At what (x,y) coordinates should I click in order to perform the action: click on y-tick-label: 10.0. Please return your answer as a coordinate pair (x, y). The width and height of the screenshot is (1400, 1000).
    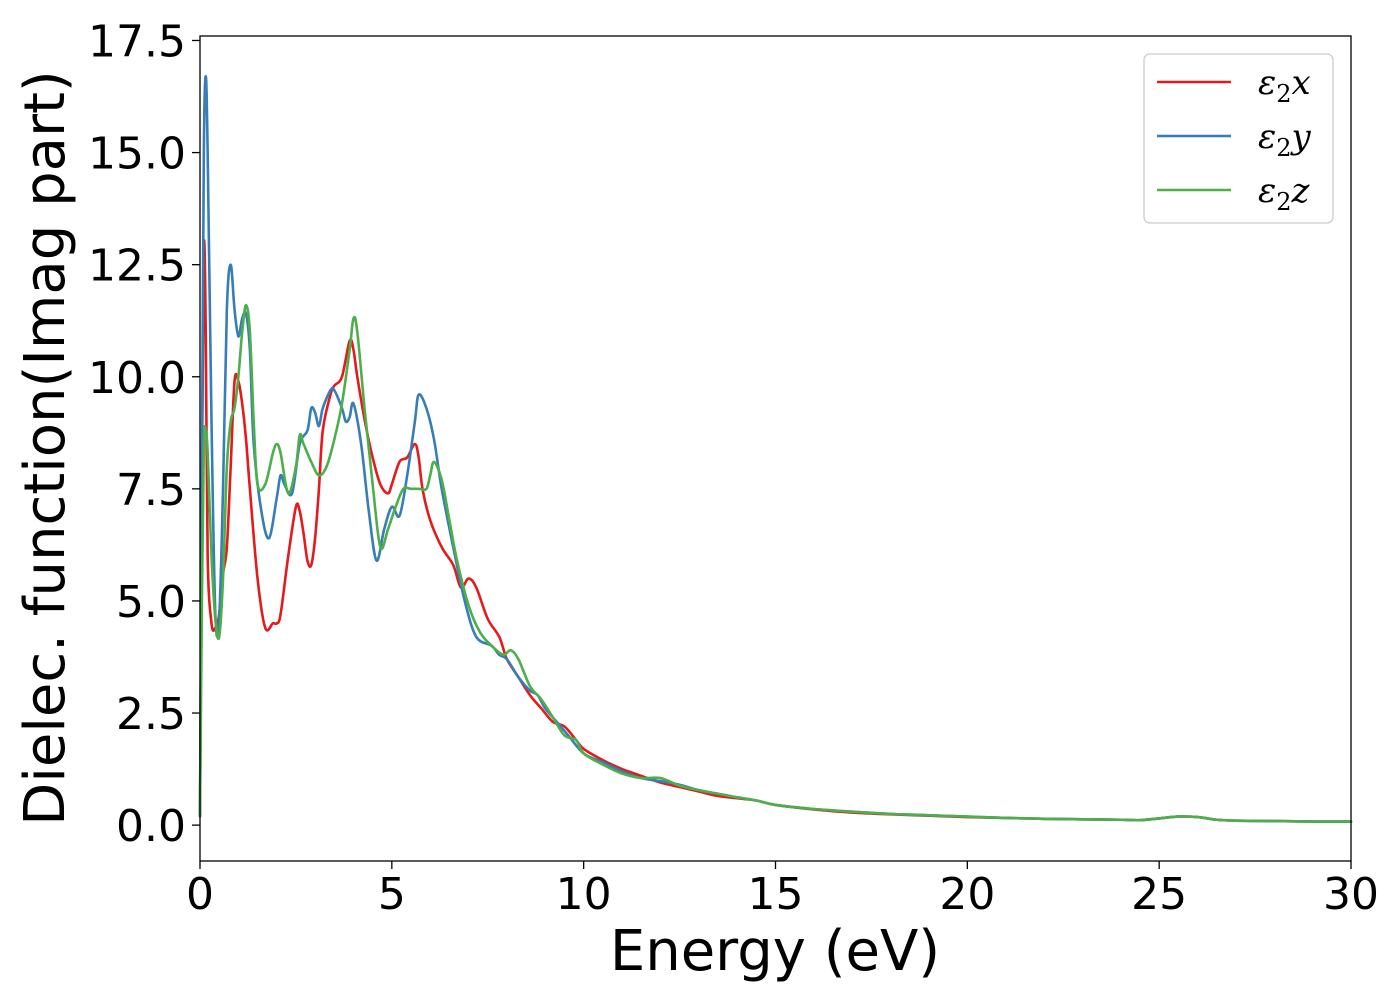
    Looking at the image, I should click on (137, 378).